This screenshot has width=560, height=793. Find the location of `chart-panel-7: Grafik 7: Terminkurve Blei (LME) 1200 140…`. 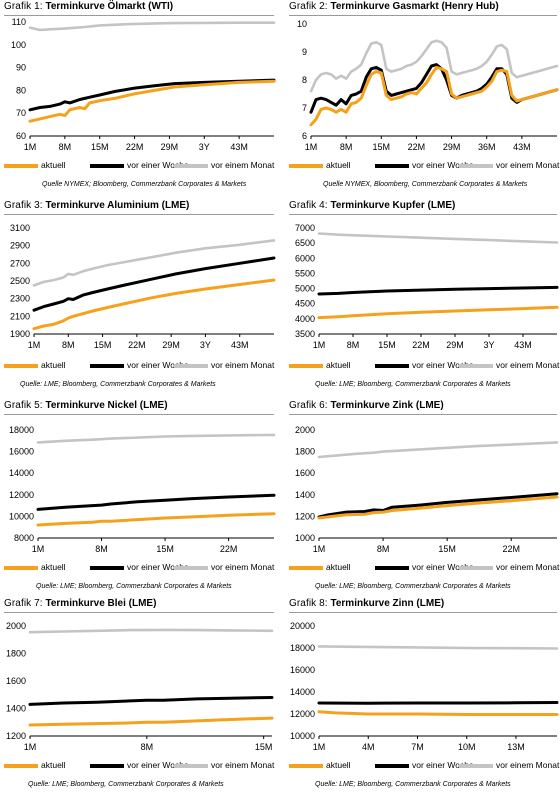

chart-panel-7: Grafik 7: Terminkurve Blei (LME) 1200 140… is located at coordinates (140, 695).